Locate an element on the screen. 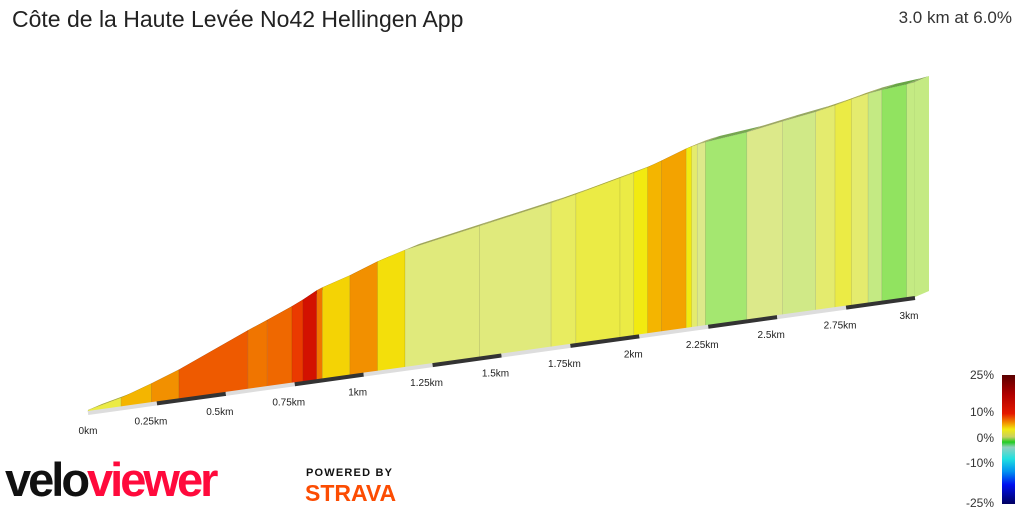 The image size is (1024, 512). logo-velo: velo is located at coordinates (47, 479).